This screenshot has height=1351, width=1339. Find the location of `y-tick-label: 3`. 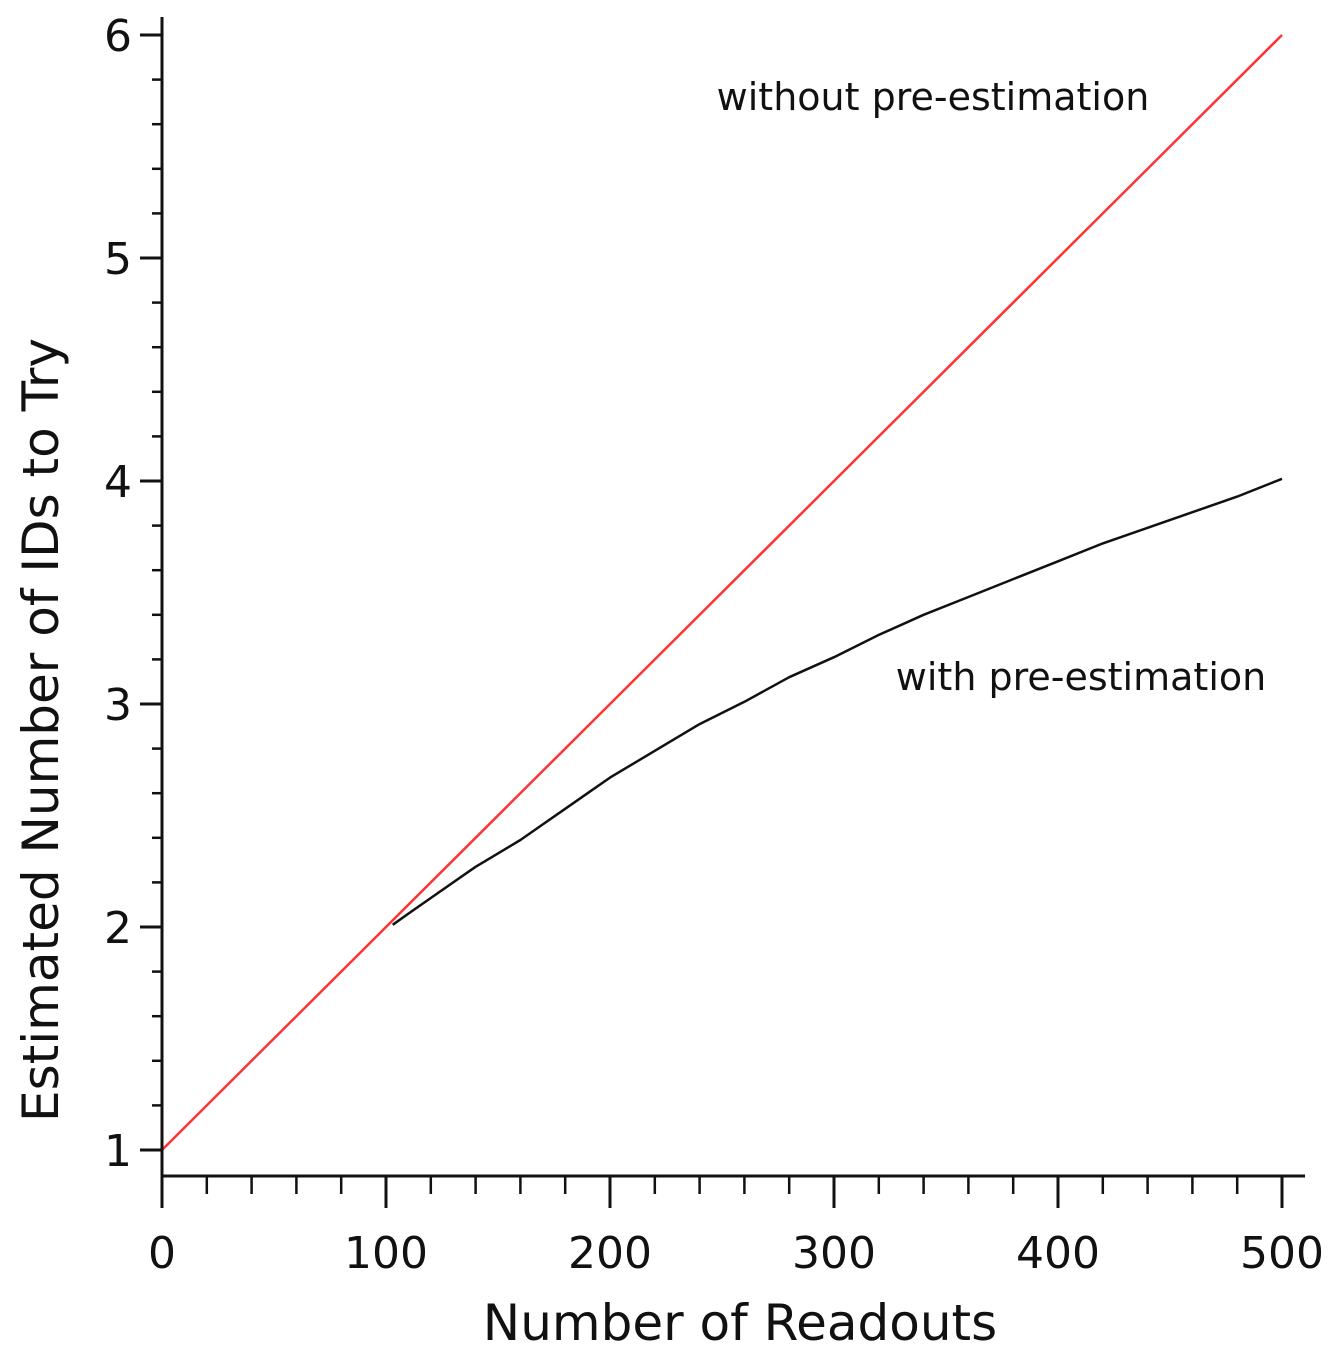

y-tick-label: 3 is located at coordinates (118, 705).